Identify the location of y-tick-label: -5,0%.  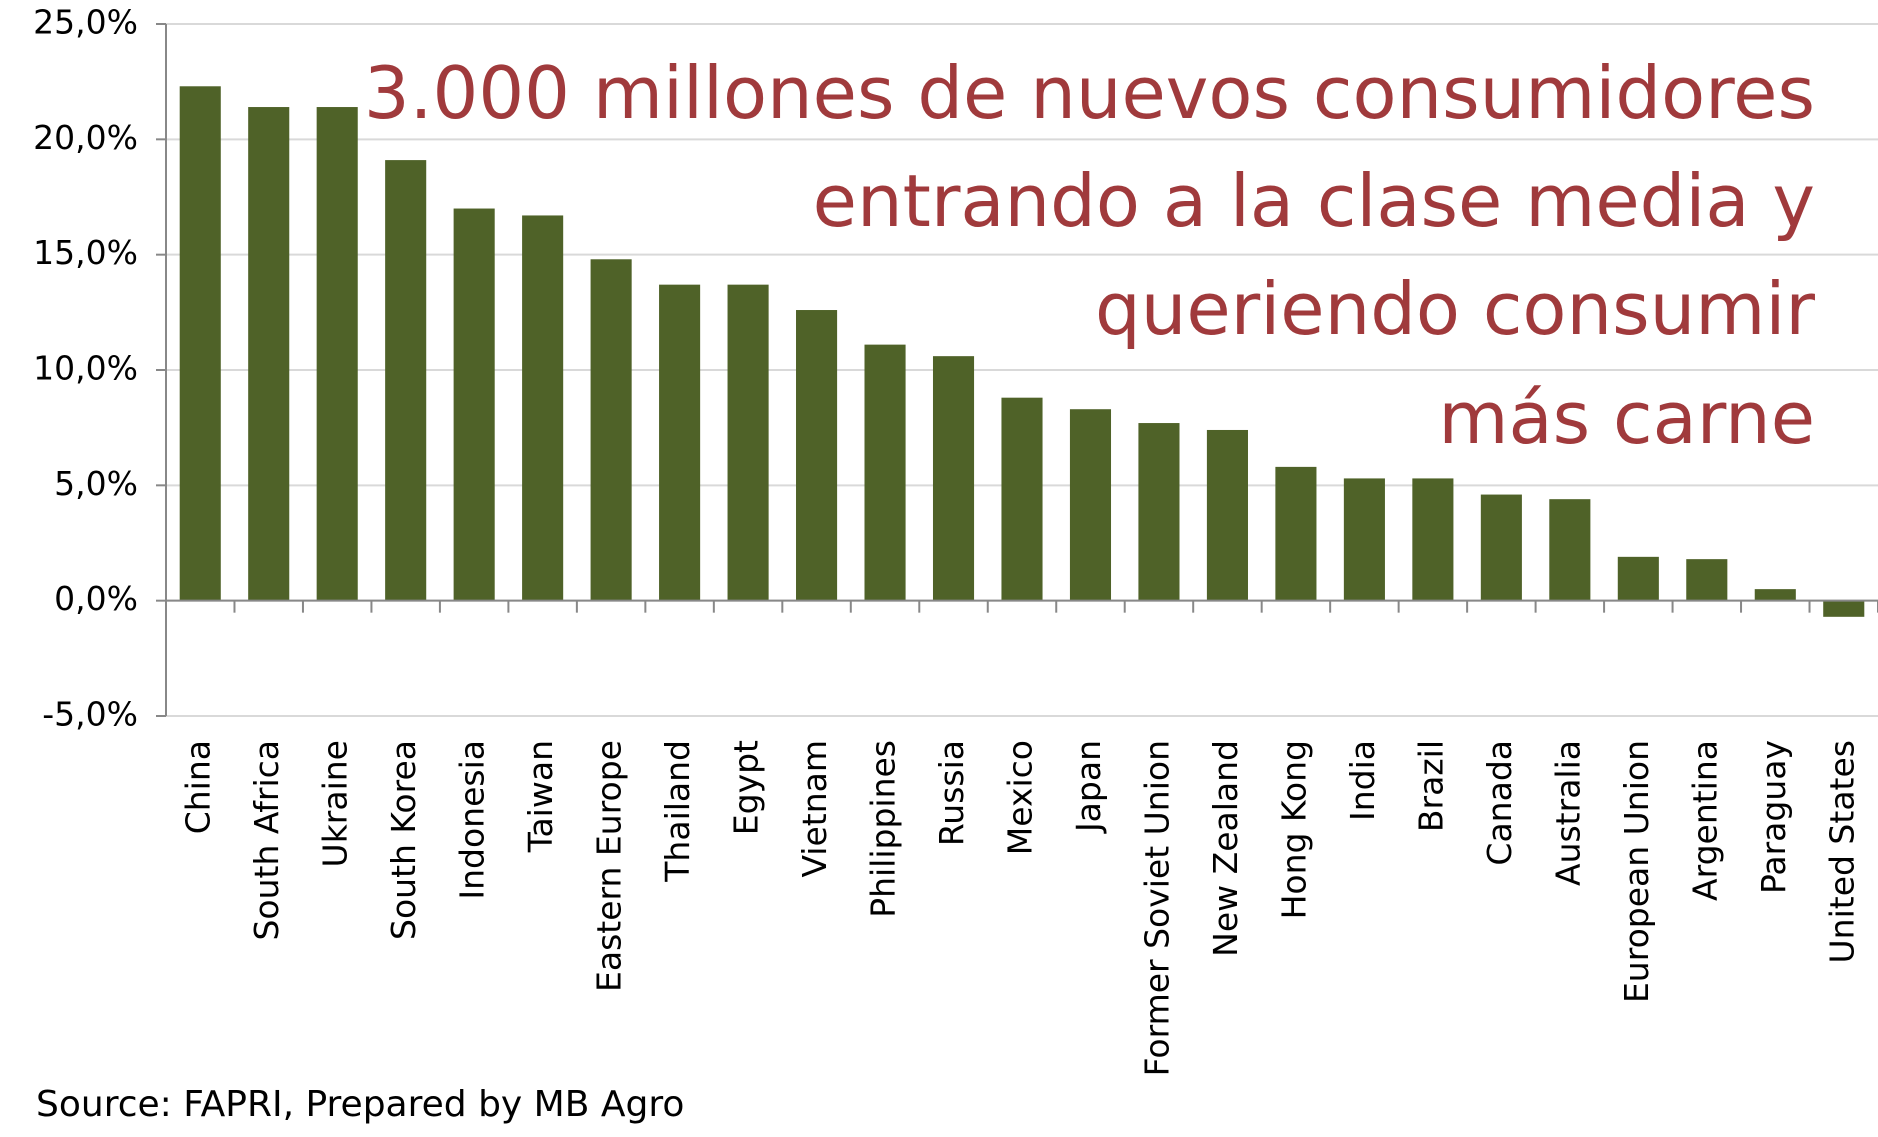
(90, 714).